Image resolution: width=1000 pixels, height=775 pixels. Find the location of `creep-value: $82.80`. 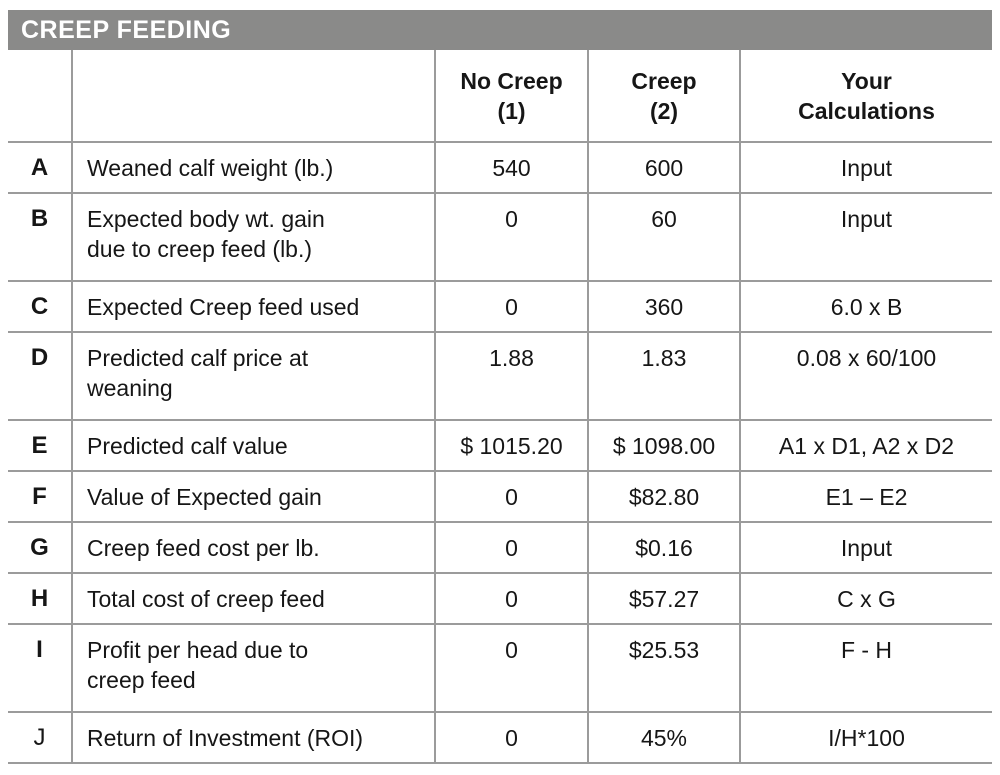

creep-value: $82.80 is located at coordinates (664, 496).